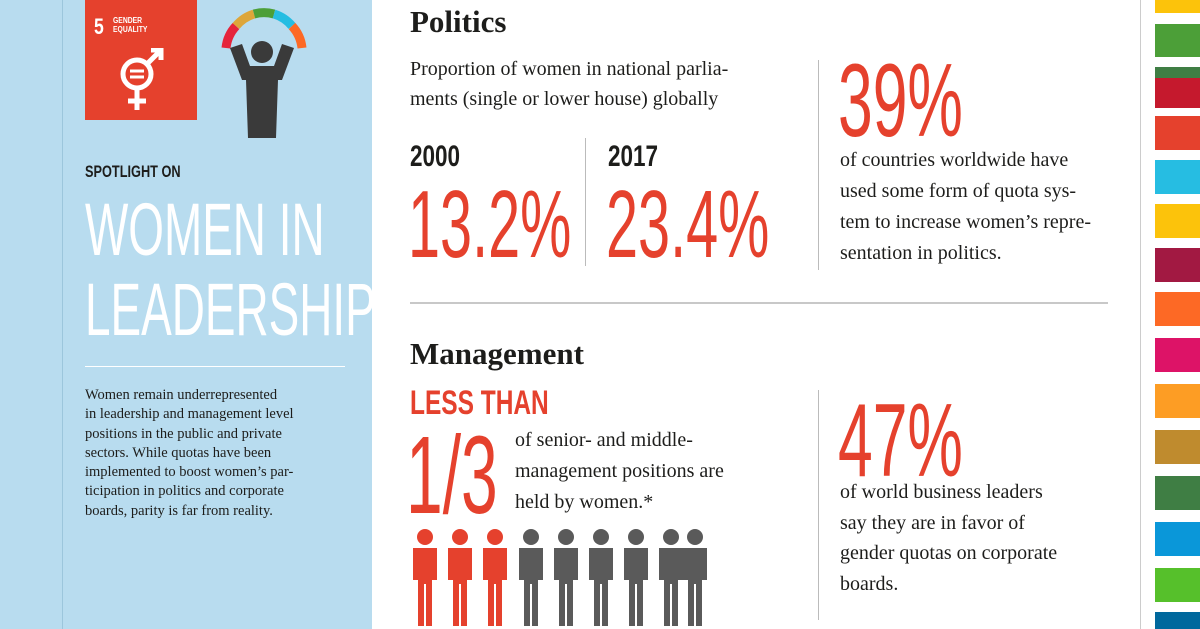 The image size is (1200, 629). I want to click on sidebar-divider, so click(215, 366).